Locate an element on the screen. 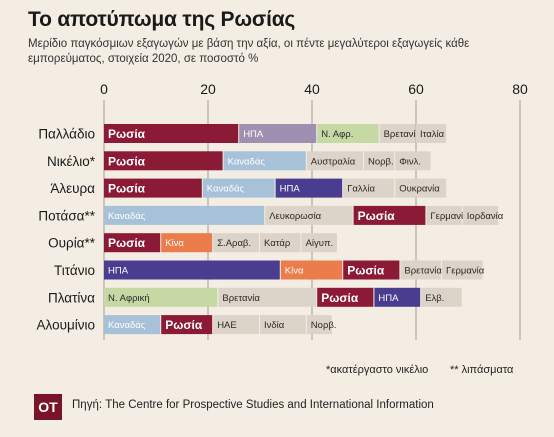  segment-label: Σ.Αραβ. is located at coordinates (234, 243).